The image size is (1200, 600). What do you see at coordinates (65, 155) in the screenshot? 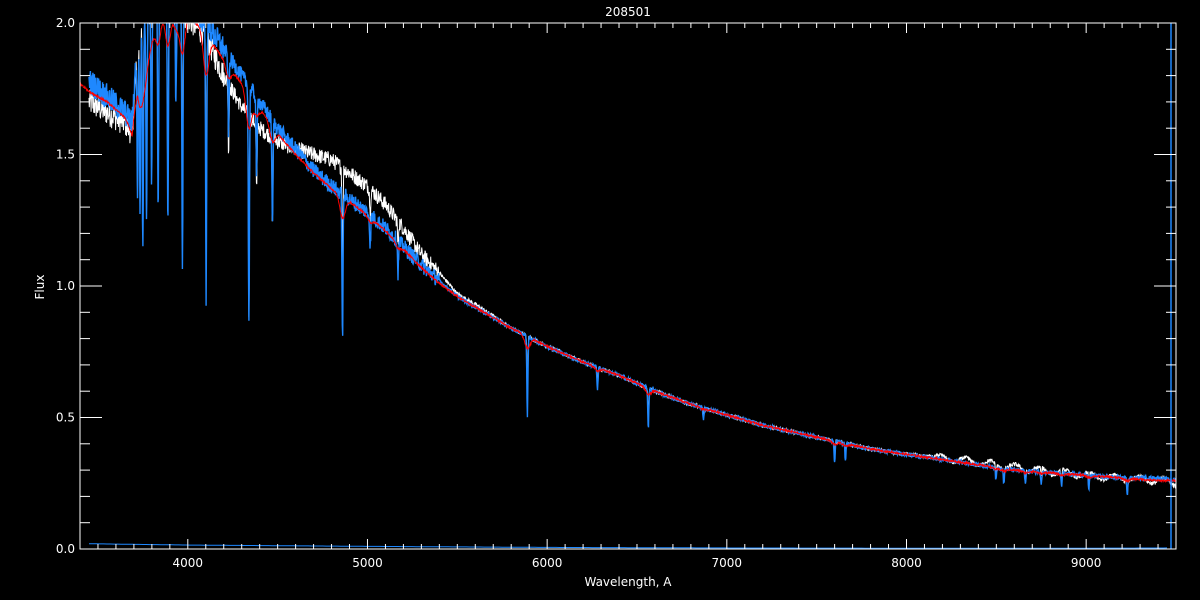
I see `y-tick-label: 1.5` at bounding box center [65, 155].